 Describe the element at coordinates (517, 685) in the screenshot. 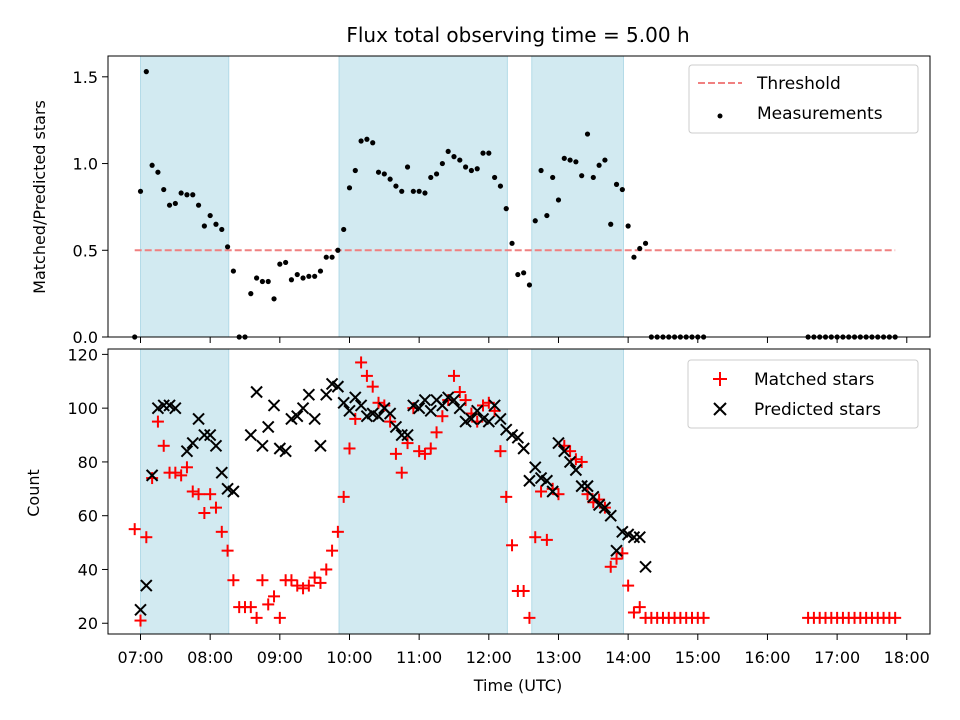

I see `count-x-axis-label: Time (UTC)` at that location.